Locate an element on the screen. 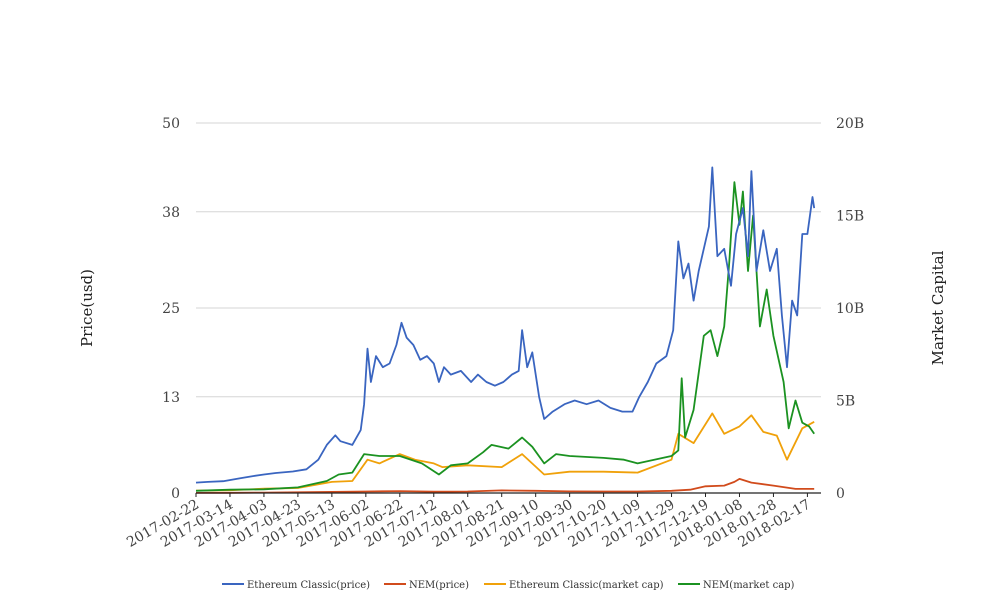 Image resolution: width=1008 pixels, height=616 pixels. right-tick-label: 10B is located at coordinates (850, 309).